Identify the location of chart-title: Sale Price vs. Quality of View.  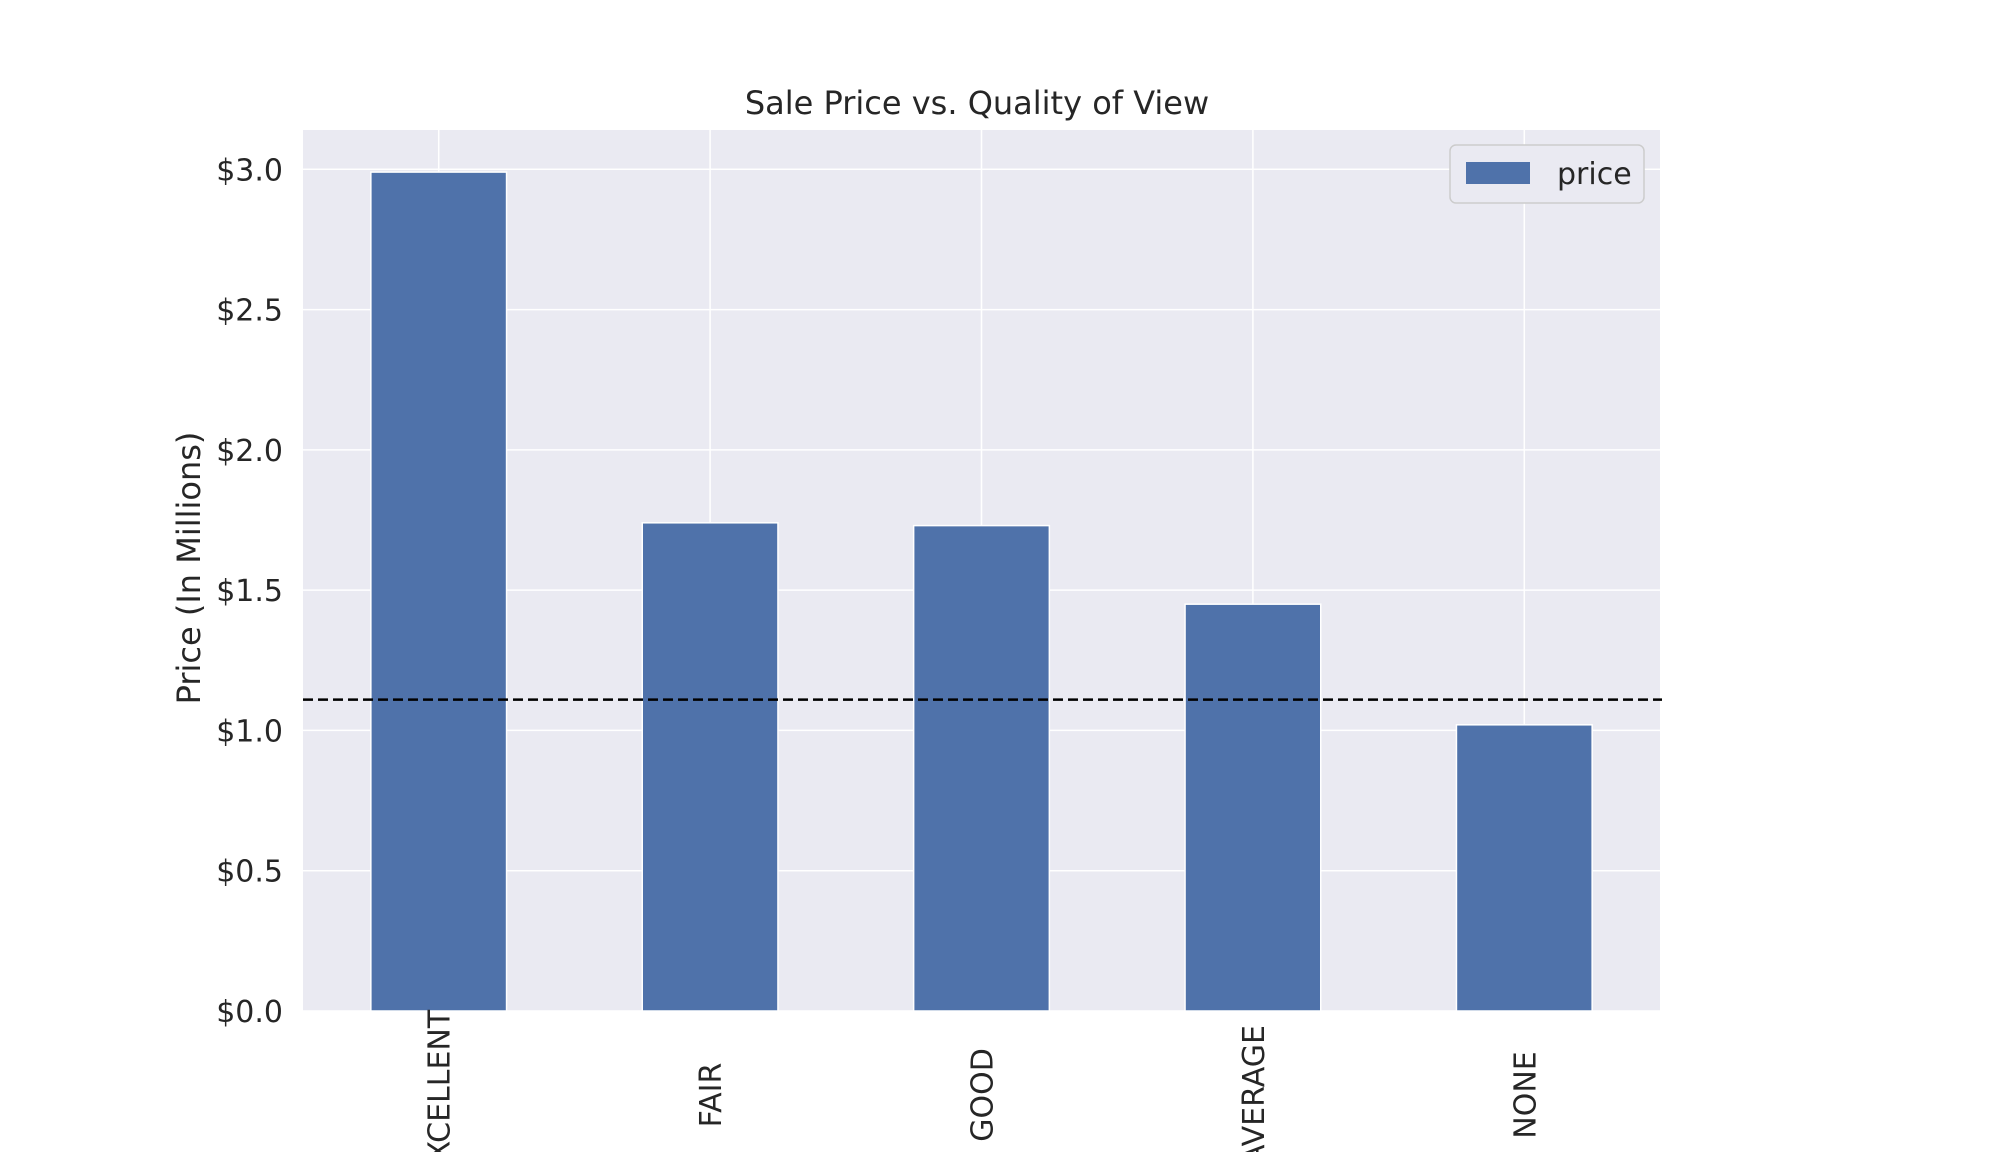
(977, 103).